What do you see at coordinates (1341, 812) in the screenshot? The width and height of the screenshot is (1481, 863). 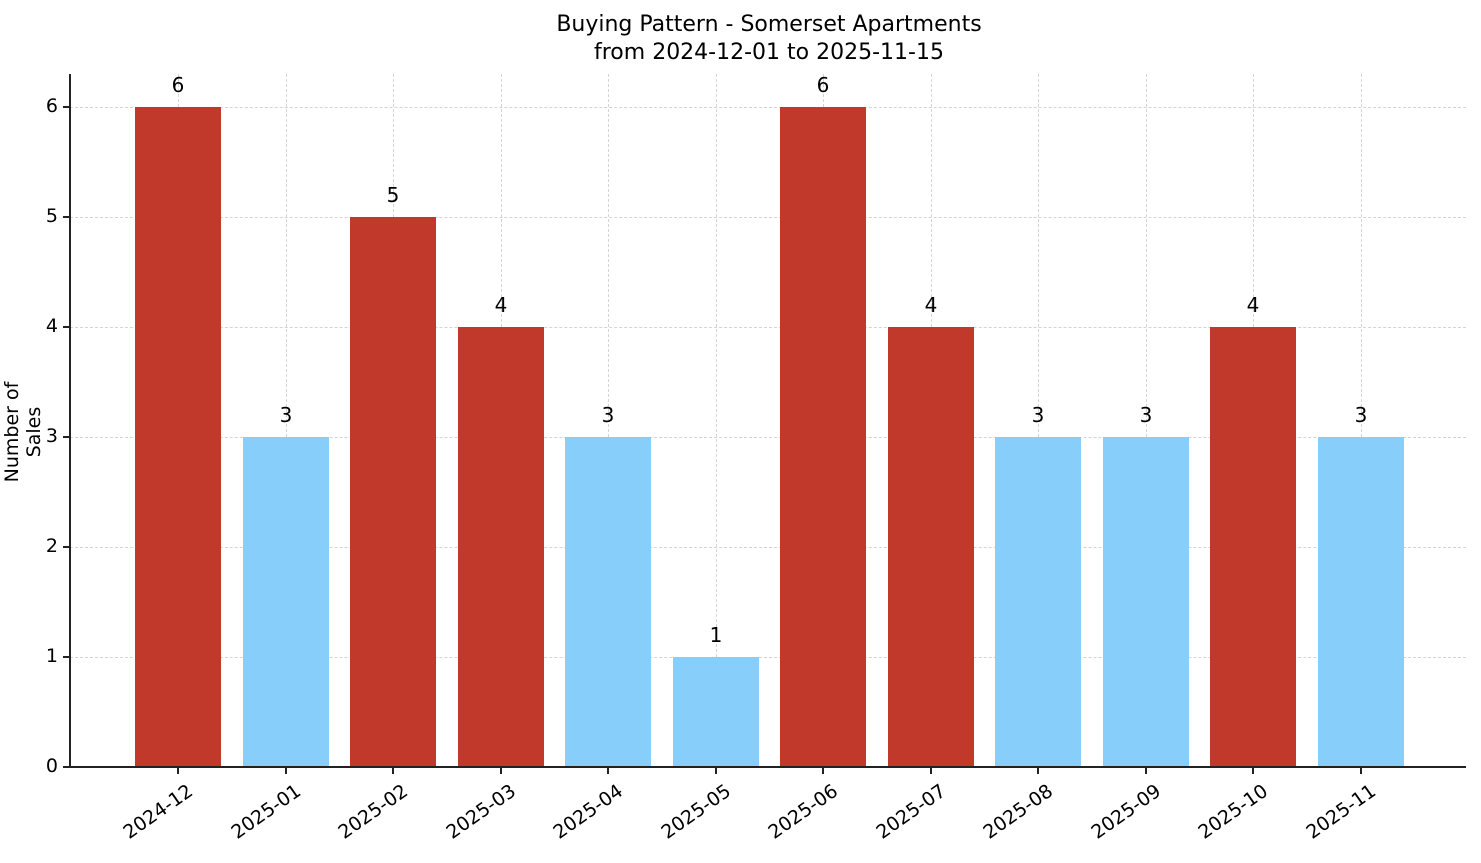 I see `x-tick-label: 2025-11` at bounding box center [1341, 812].